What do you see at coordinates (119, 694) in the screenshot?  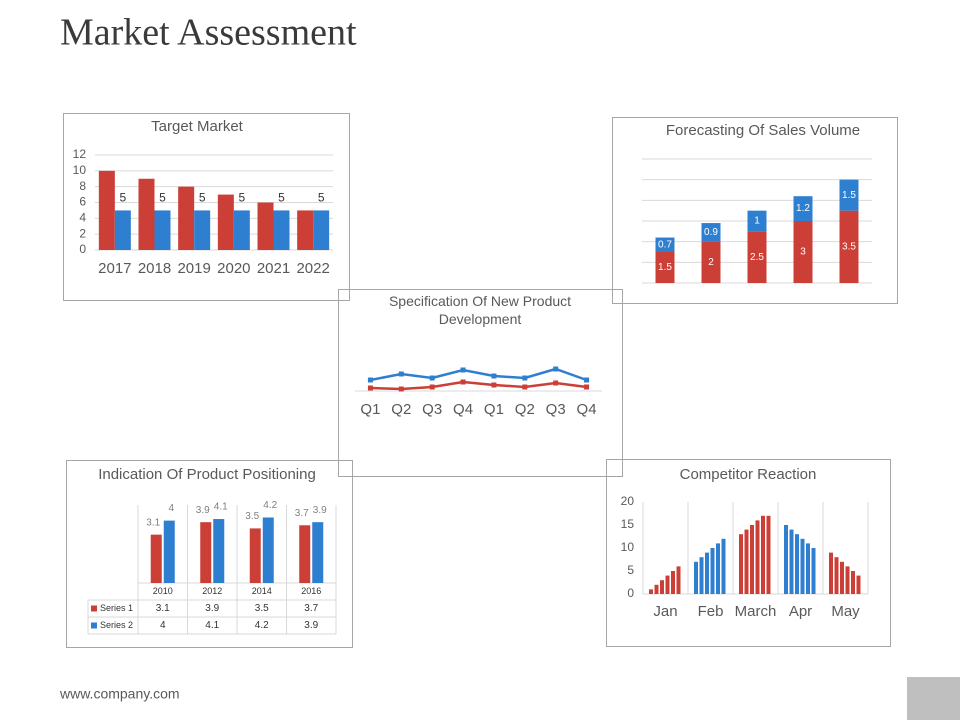 I see `footer: www.company.com` at bounding box center [119, 694].